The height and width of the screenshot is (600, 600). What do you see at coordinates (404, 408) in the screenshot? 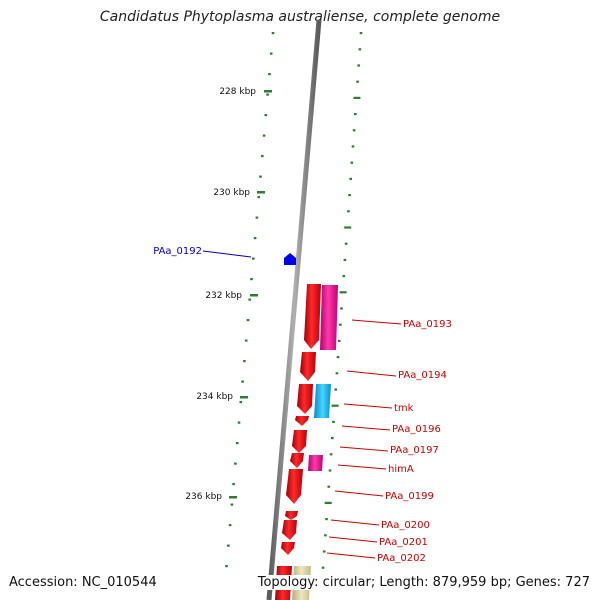
I see `gene-label: tmk` at bounding box center [404, 408].